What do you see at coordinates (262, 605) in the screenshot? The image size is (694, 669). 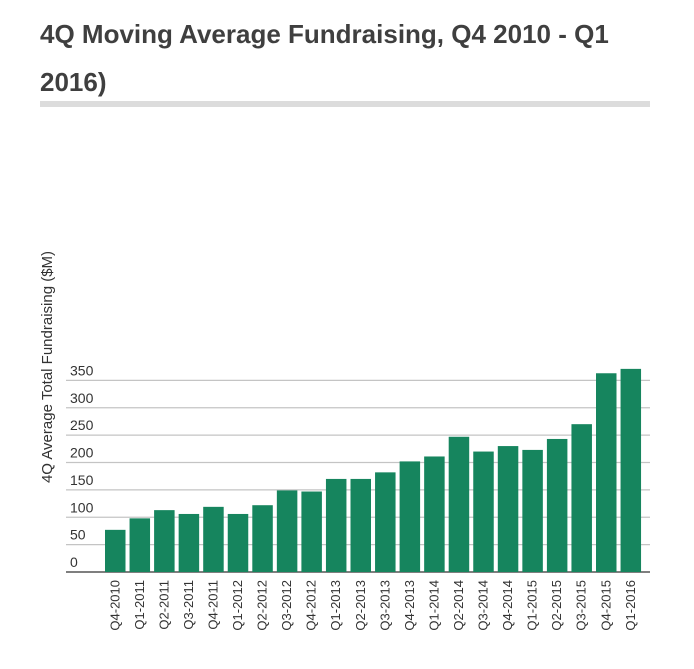 I see `x-tick-label: Q2-2012` at bounding box center [262, 605].